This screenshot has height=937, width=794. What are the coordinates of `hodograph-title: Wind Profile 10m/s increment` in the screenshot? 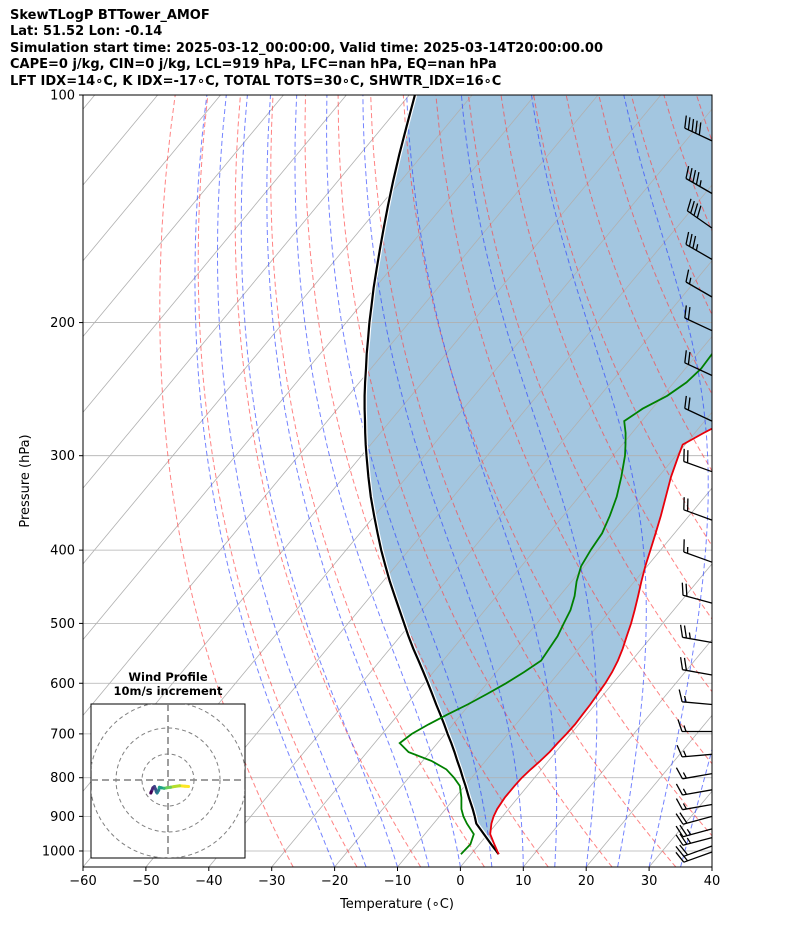 It's located at (168, 684).